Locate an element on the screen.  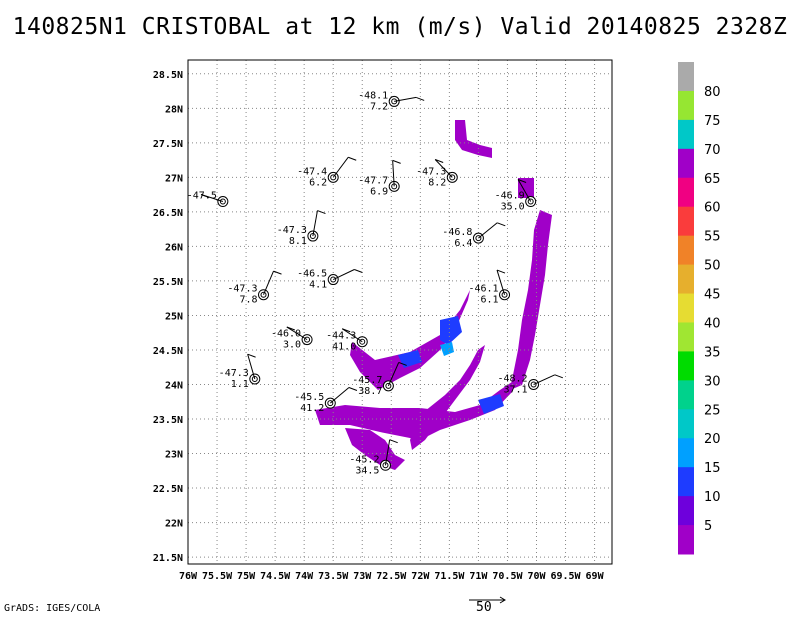
observation-temp: -48.2 is located at coordinates (512, 378).